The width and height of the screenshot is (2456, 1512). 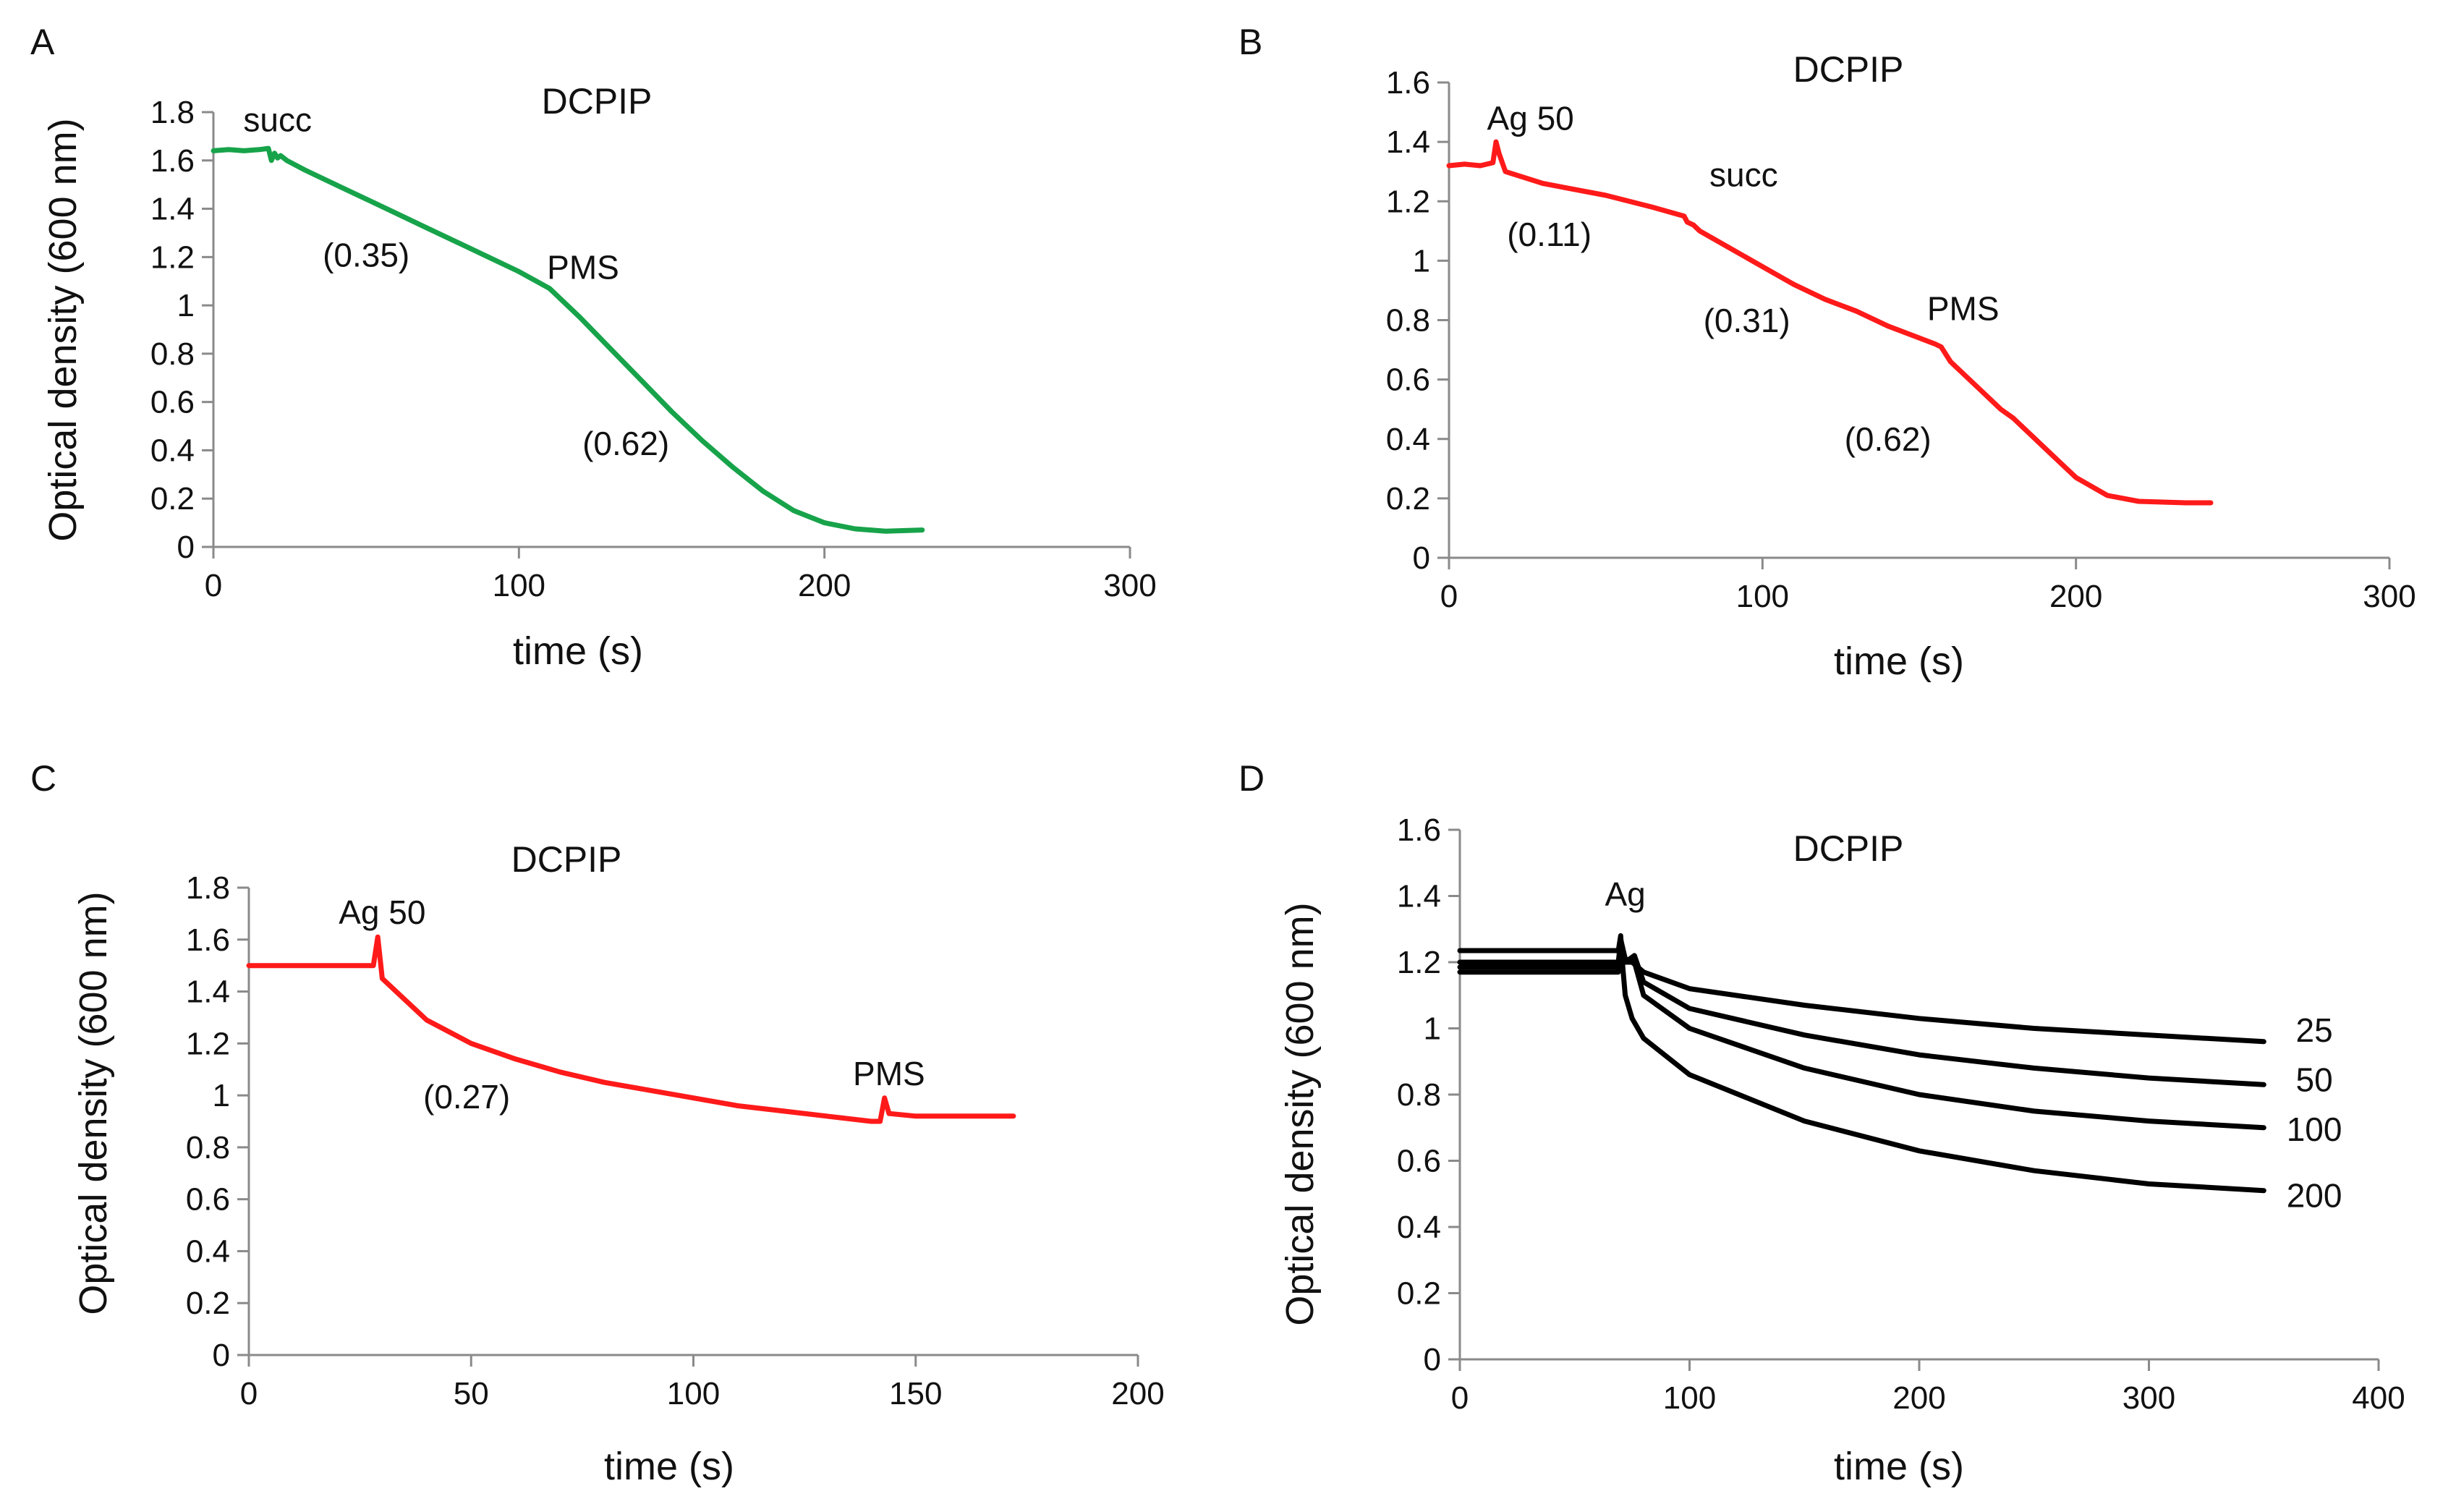 What do you see at coordinates (2314, 1030) in the screenshot?
I see `annotation-label: 25` at bounding box center [2314, 1030].